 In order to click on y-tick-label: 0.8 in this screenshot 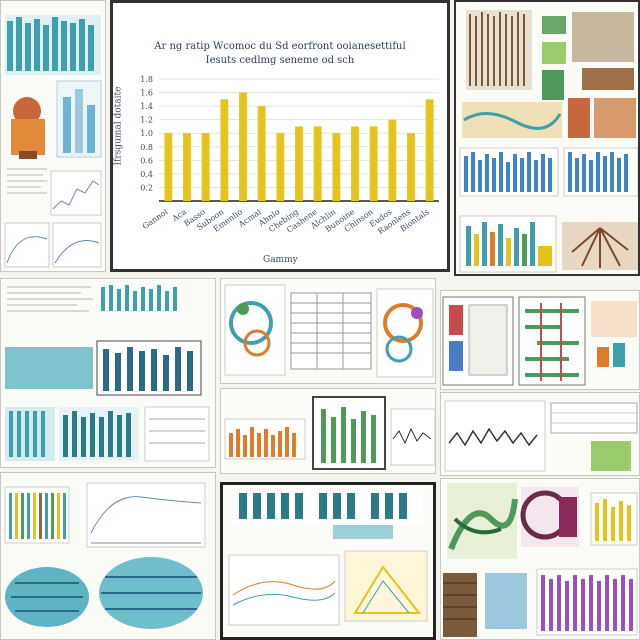, I will do `click(146, 147)`.